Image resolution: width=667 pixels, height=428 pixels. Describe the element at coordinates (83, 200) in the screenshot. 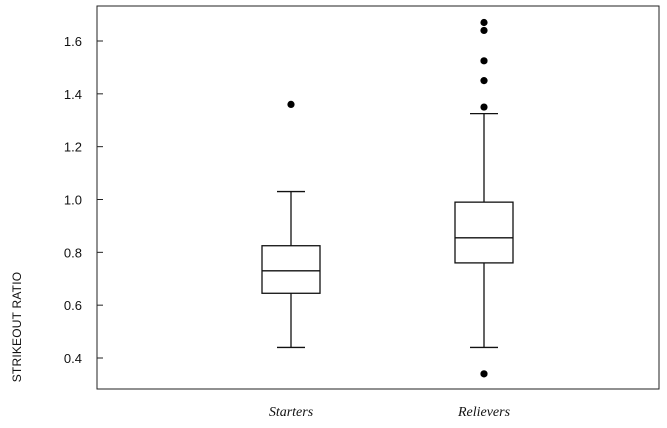

I see `y-axis: 0.4 0.6 0.8 1.0 1.2 1.4 1.6` at that location.